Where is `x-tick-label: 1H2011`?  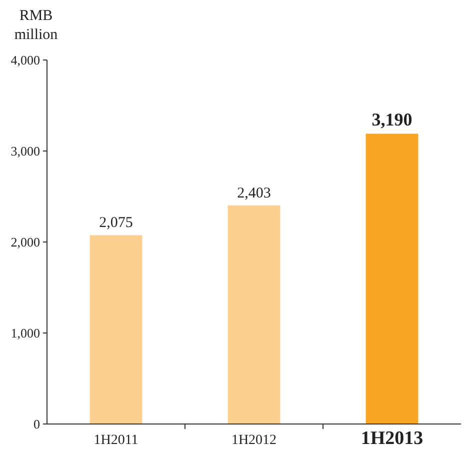
x-tick-label: 1H2011 is located at coordinates (116, 440).